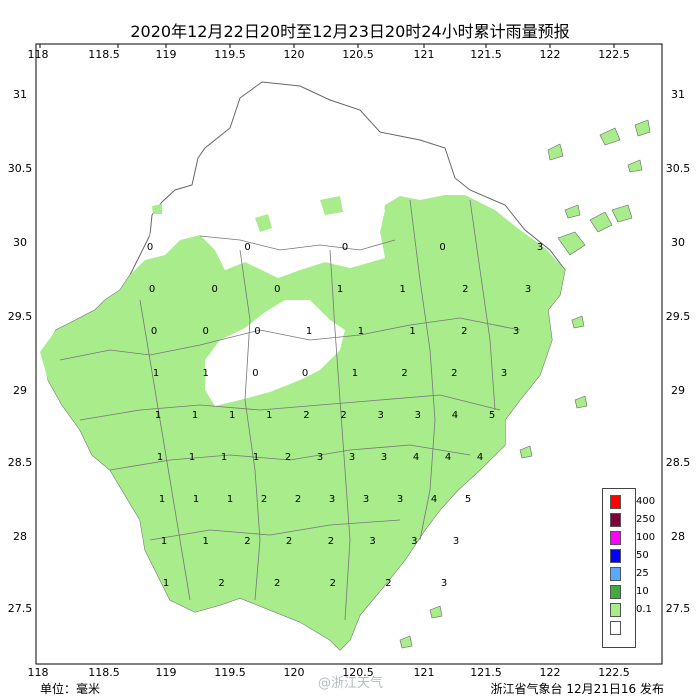 This screenshot has width=700, height=700. I want to click on legend-item: 100, so click(631, 539).